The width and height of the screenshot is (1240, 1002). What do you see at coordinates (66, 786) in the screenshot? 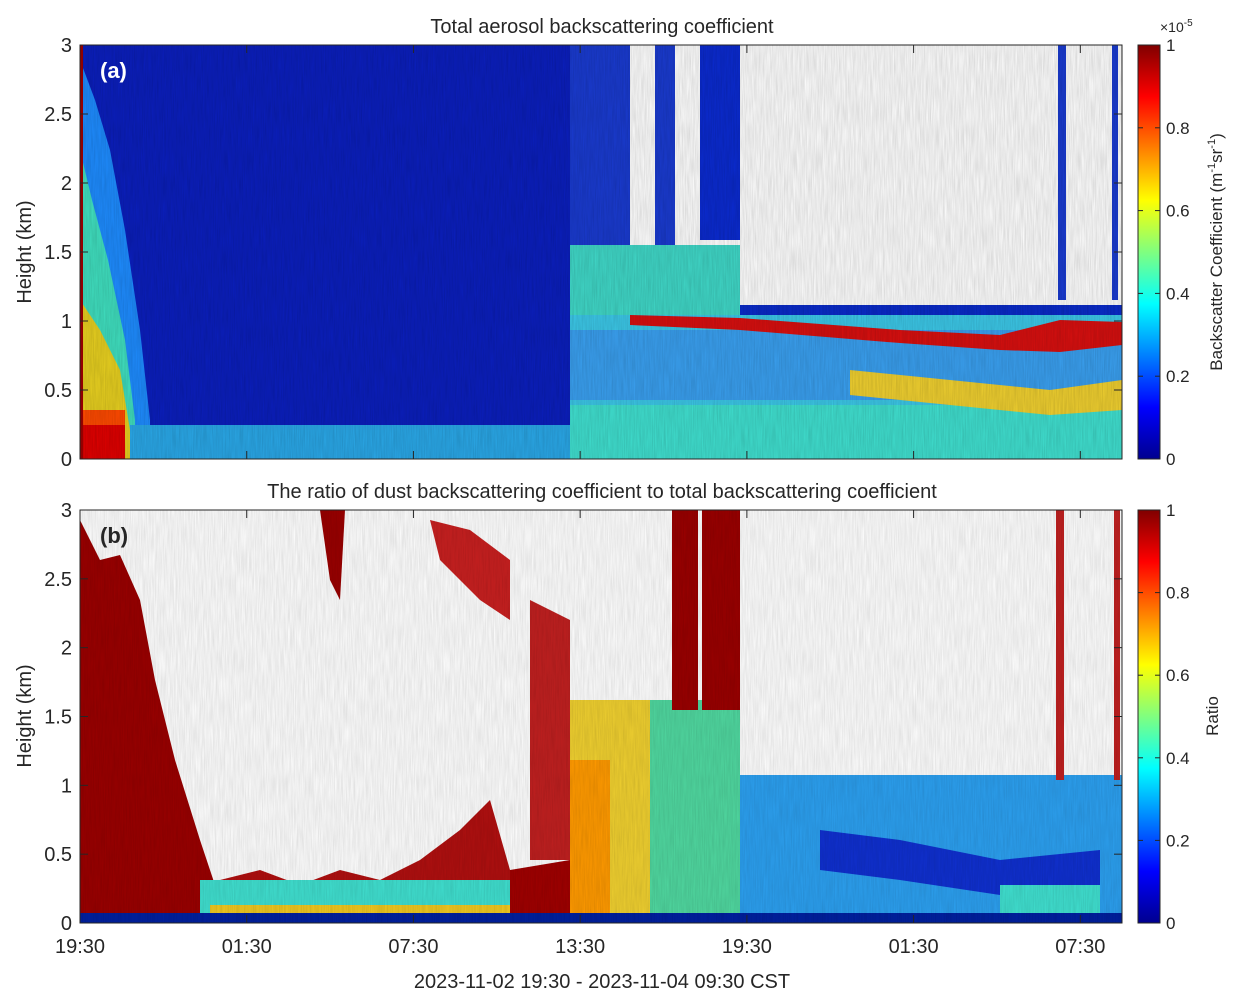
I see `panel-b-y-tick-label: 1` at bounding box center [66, 786].